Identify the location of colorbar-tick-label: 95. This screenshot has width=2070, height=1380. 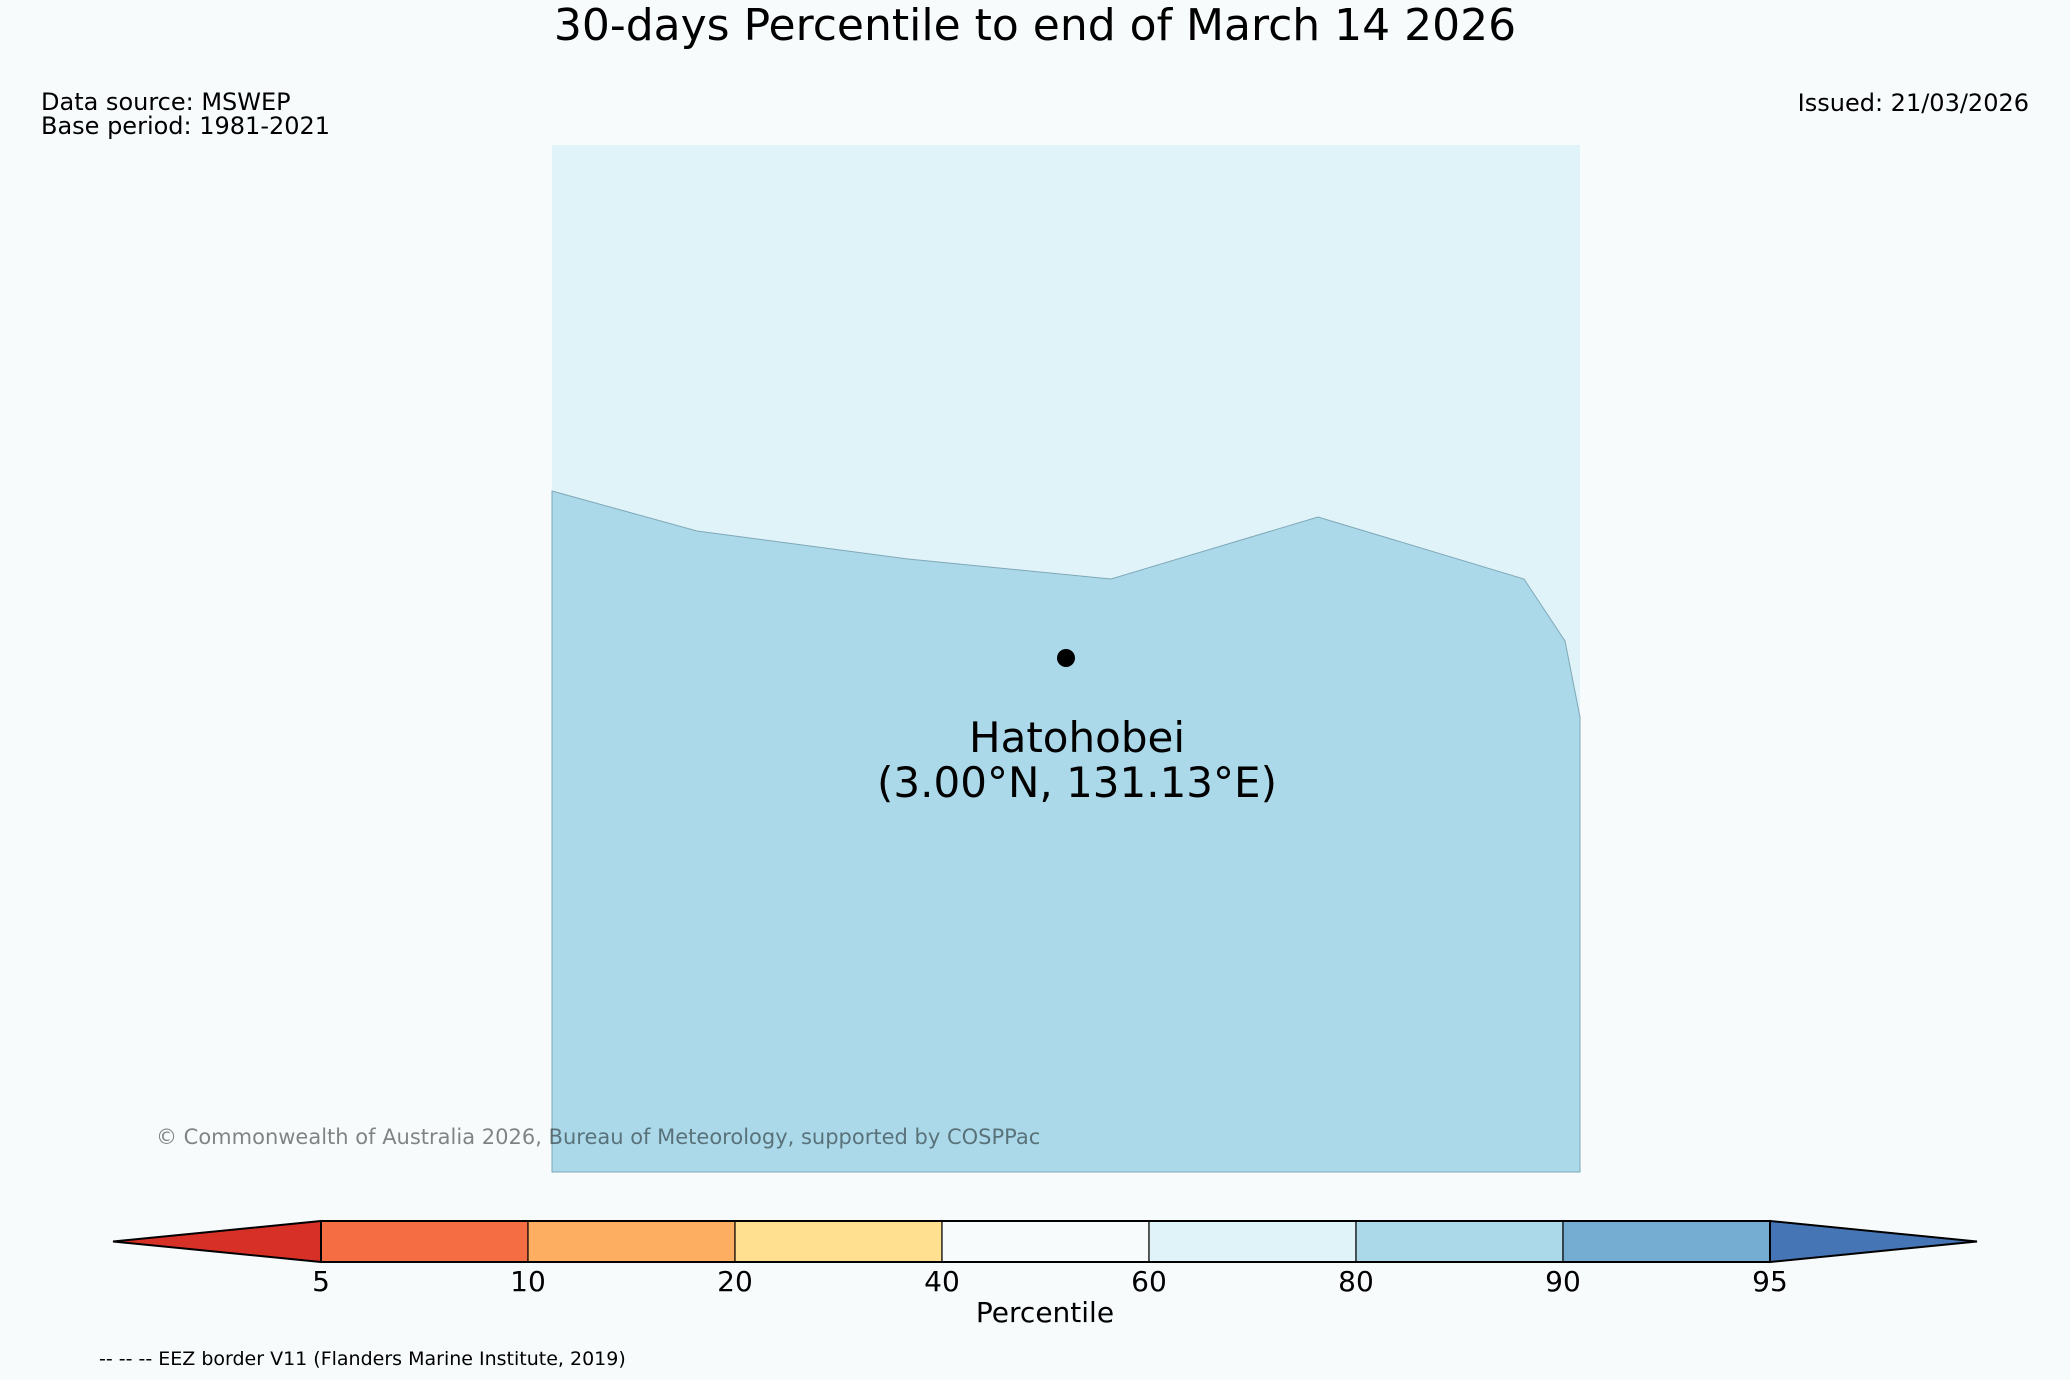
(1770, 1281).